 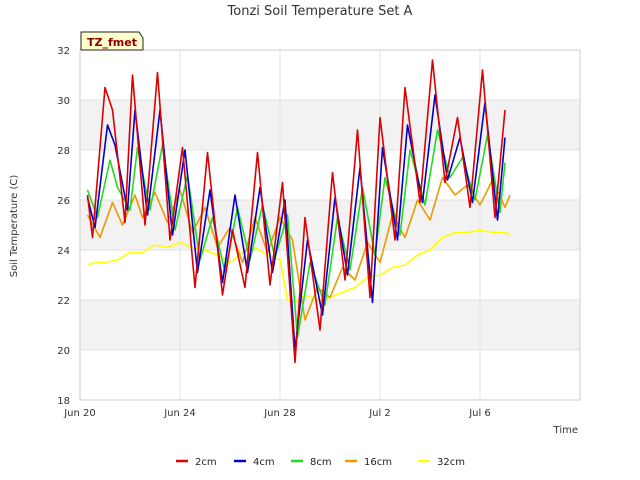 What do you see at coordinates (63, 401) in the screenshot?
I see `y-tick-label: 18` at bounding box center [63, 401].